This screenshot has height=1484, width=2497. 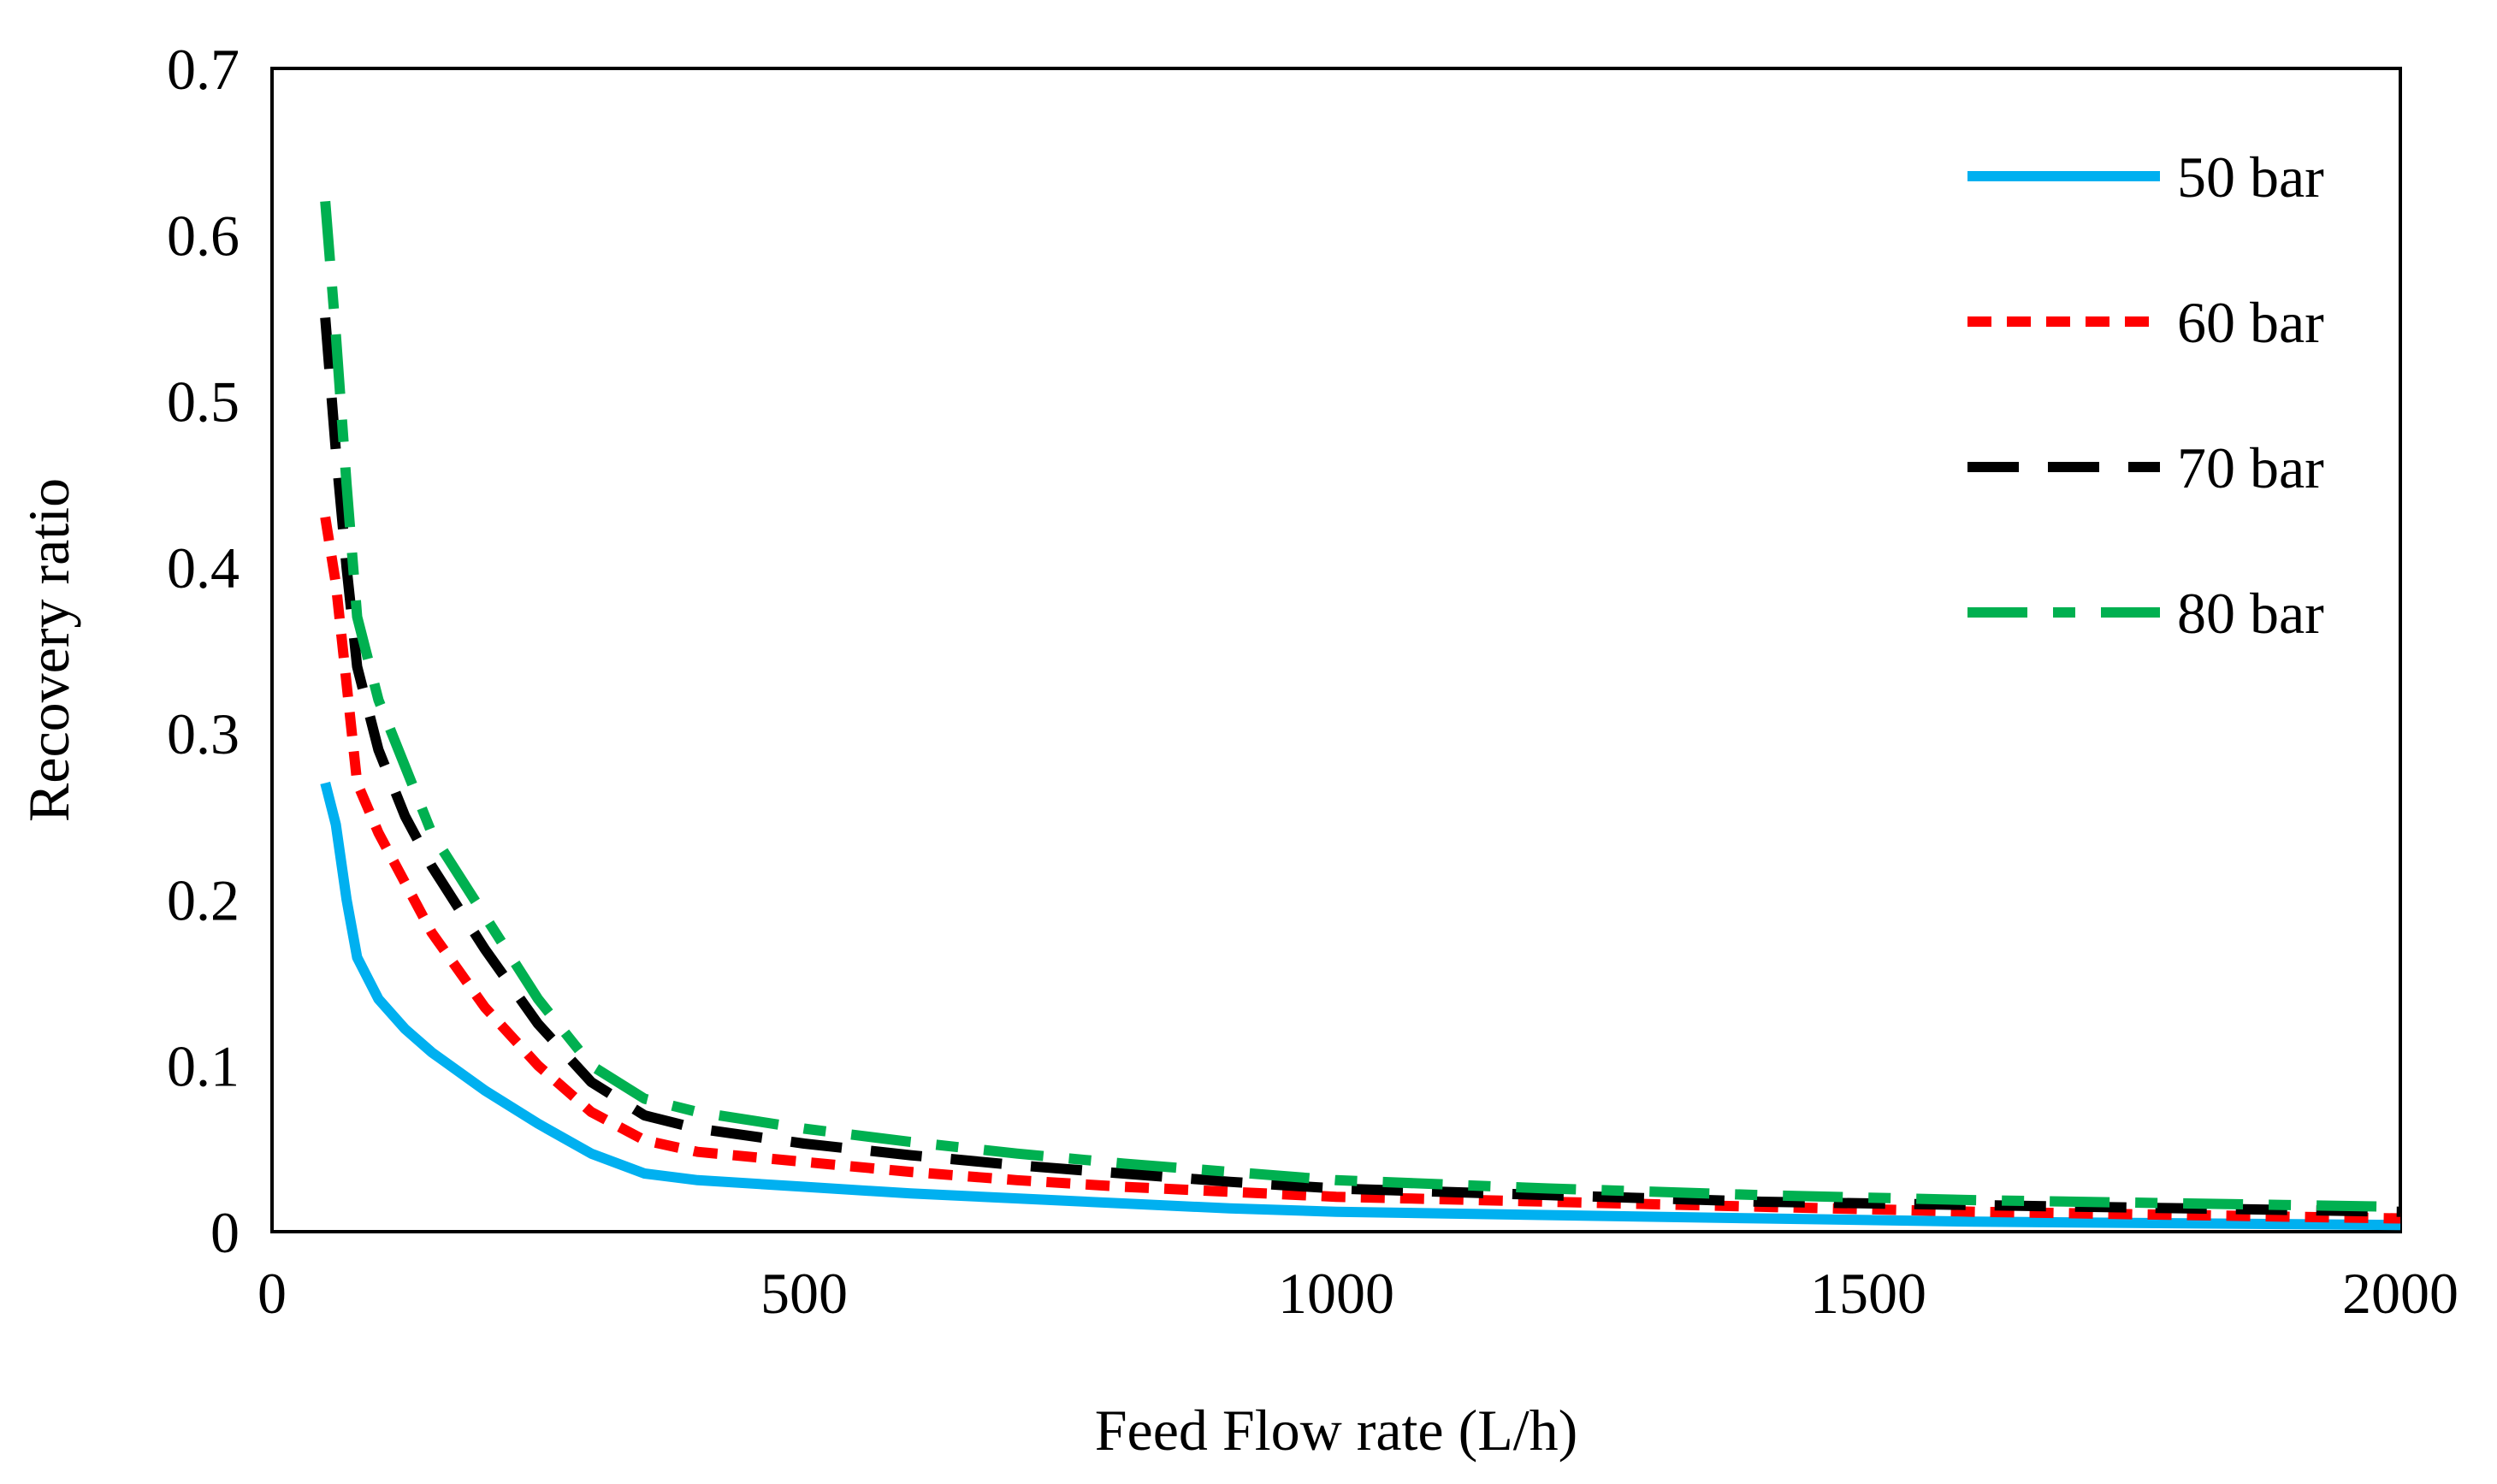 What do you see at coordinates (204, 1066) in the screenshot?
I see `y-tick-label: 0.1` at bounding box center [204, 1066].